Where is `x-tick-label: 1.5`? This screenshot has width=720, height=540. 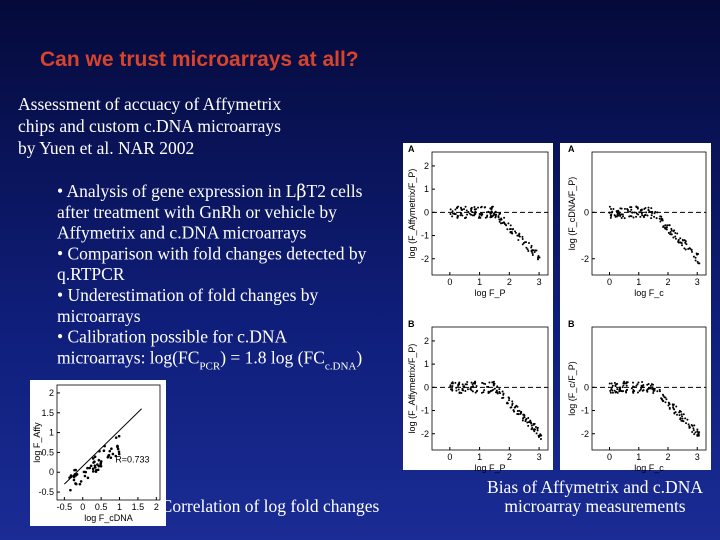 x-tick-label: 1.5 is located at coordinates (138, 507).